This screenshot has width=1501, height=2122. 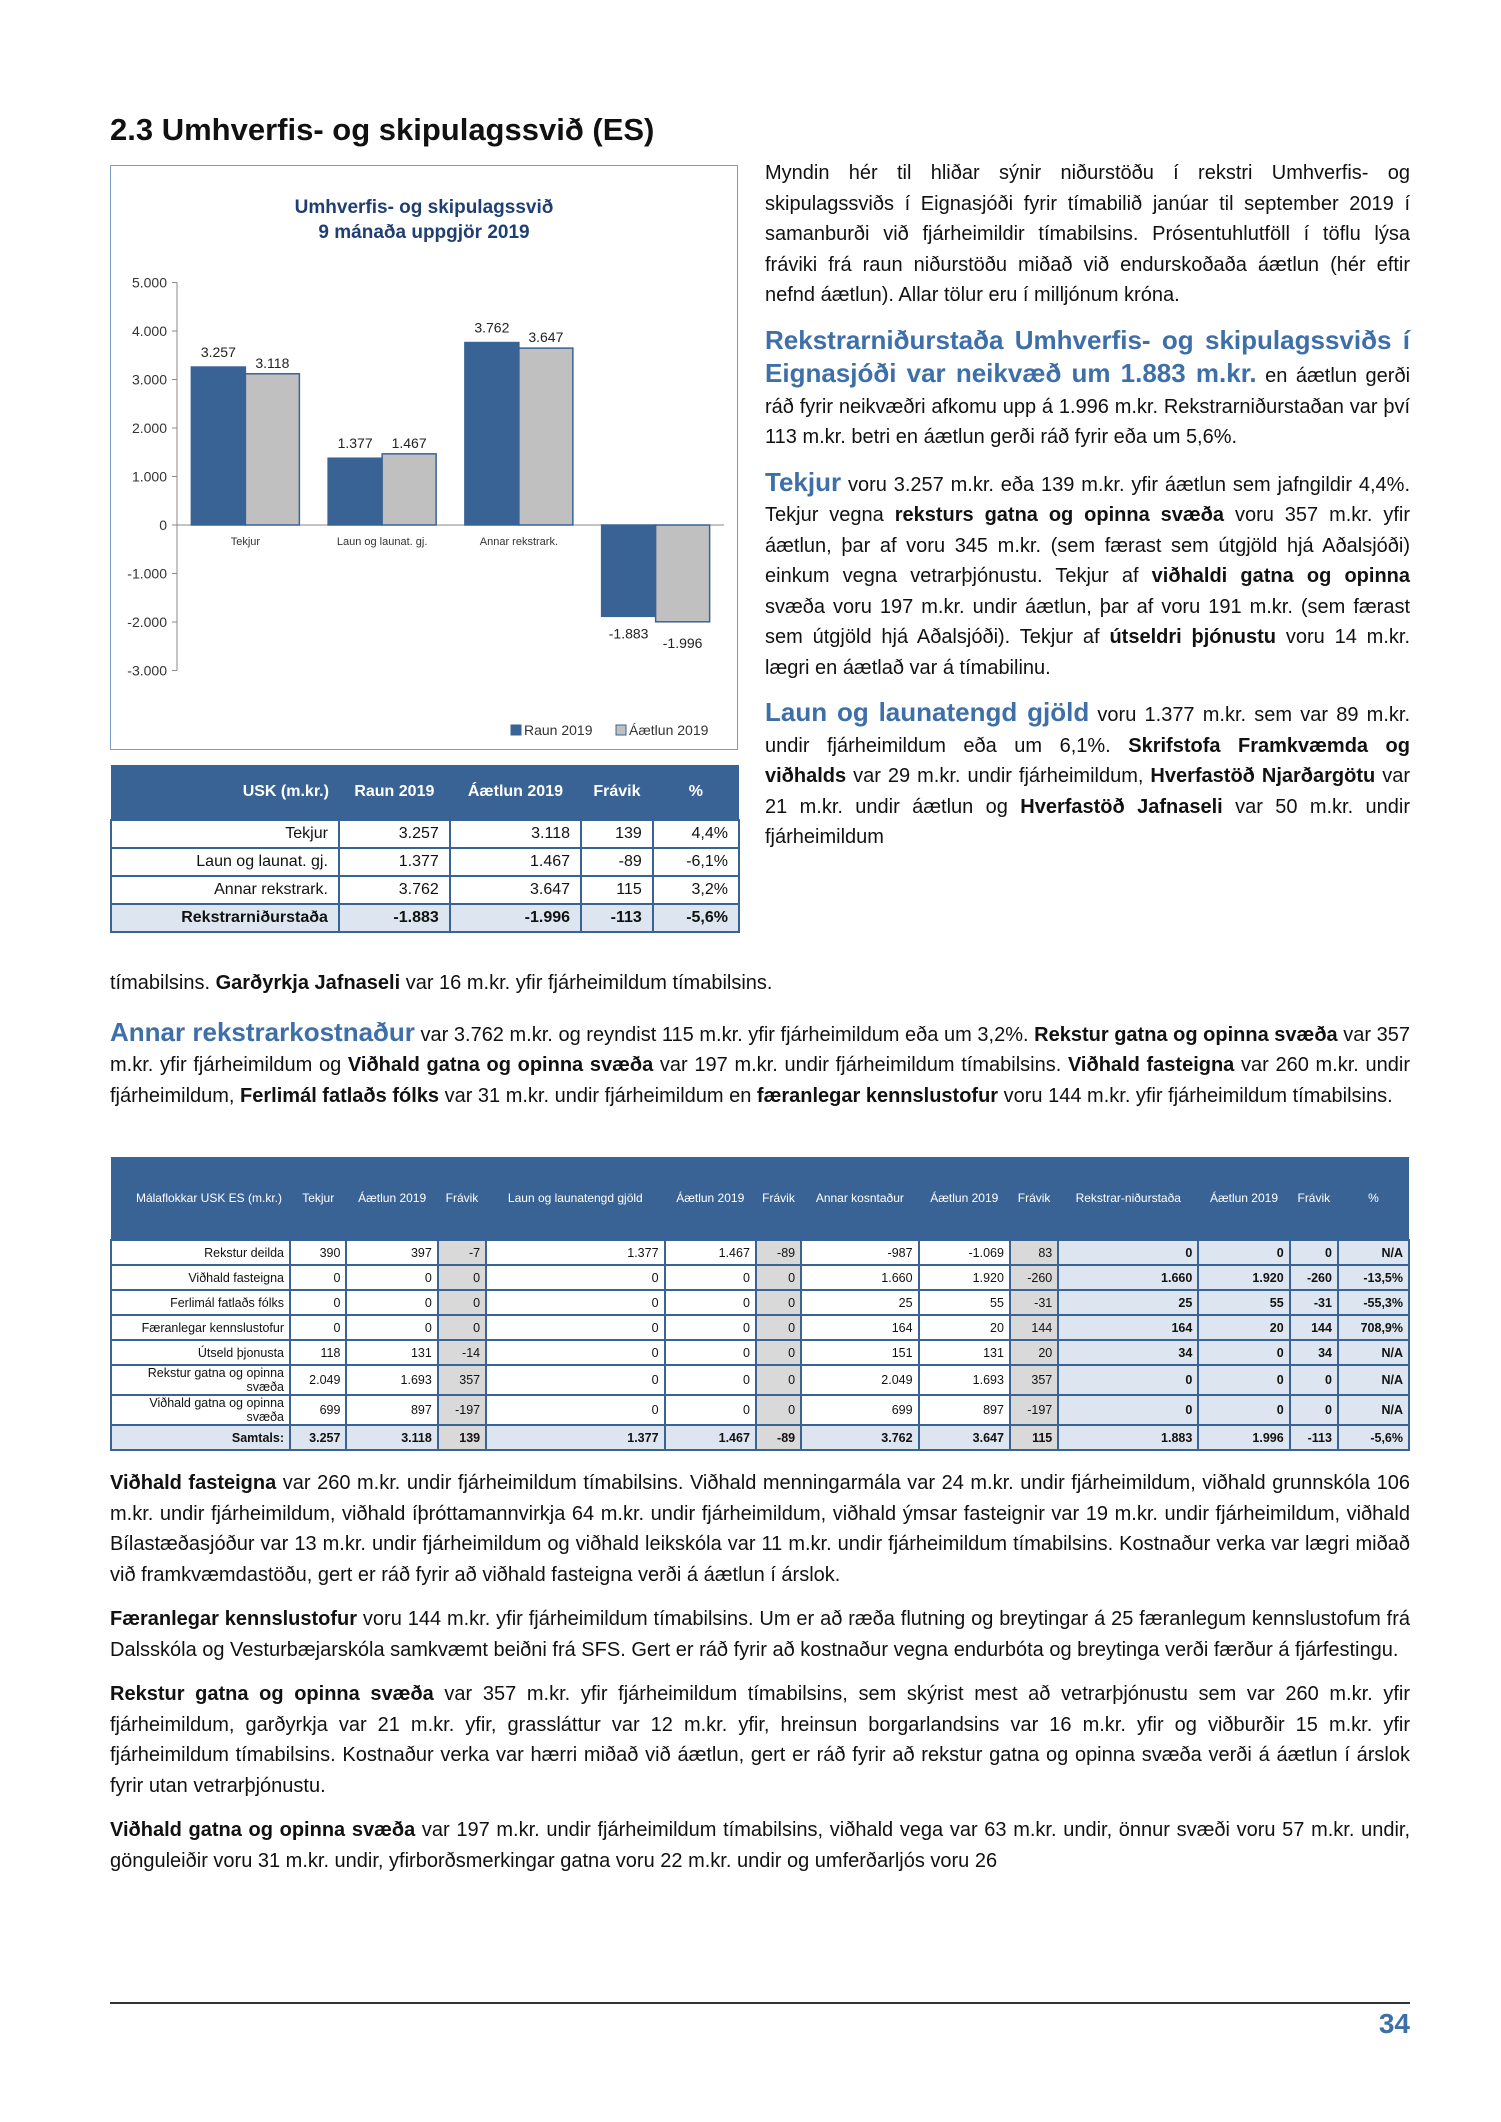 What do you see at coordinates (394, 792) in the screenshot?
I see `column-header: Raun 2019` at bounding box center [394, 792].